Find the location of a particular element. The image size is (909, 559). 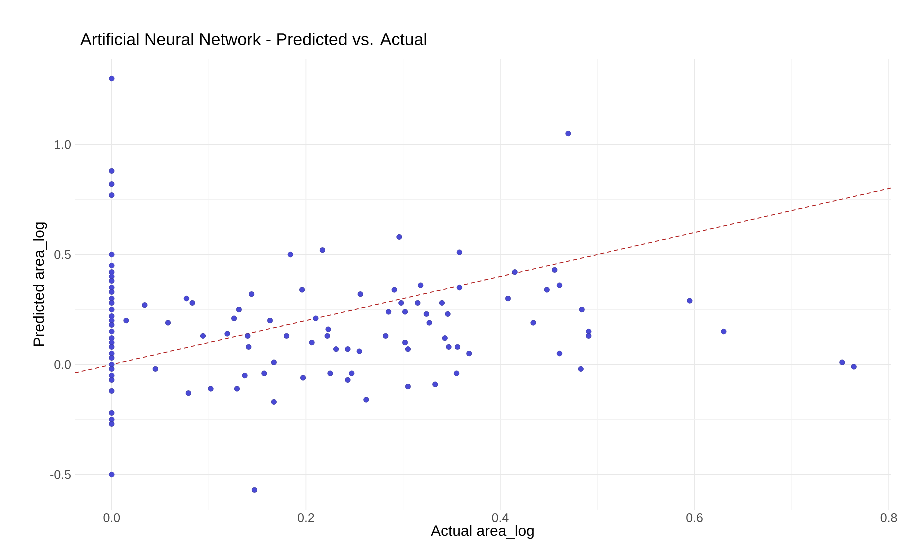

x-tick-label: 0.2 is located at coordinates (306, 518).